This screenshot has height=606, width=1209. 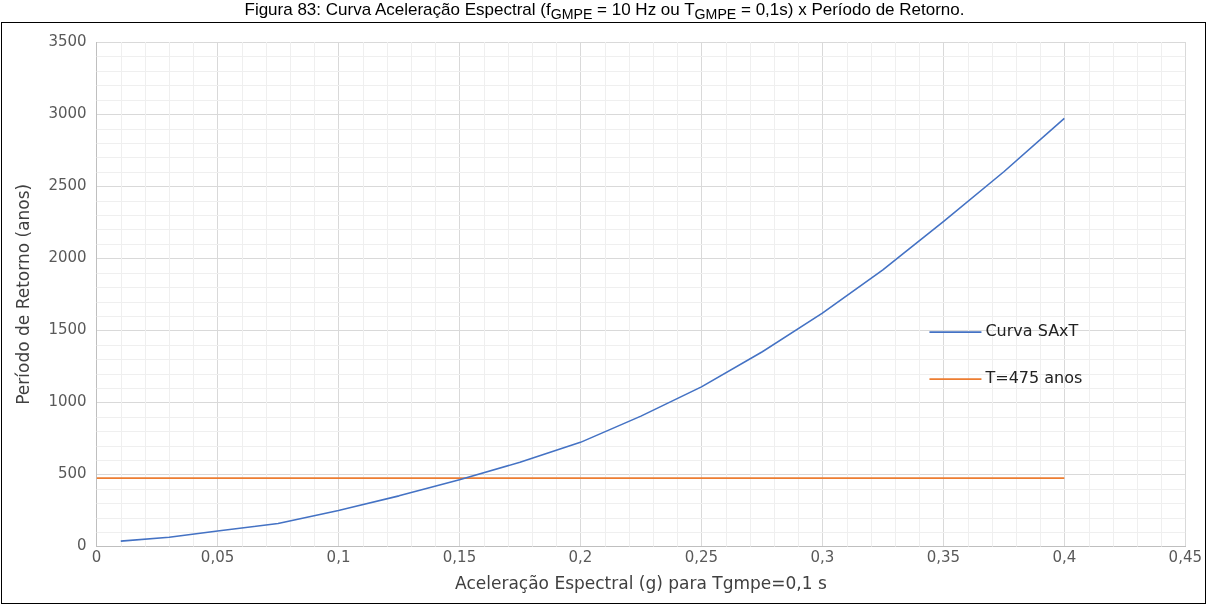 I want to click on legend-label: T=475 anos, so click(x=1033, y=378).